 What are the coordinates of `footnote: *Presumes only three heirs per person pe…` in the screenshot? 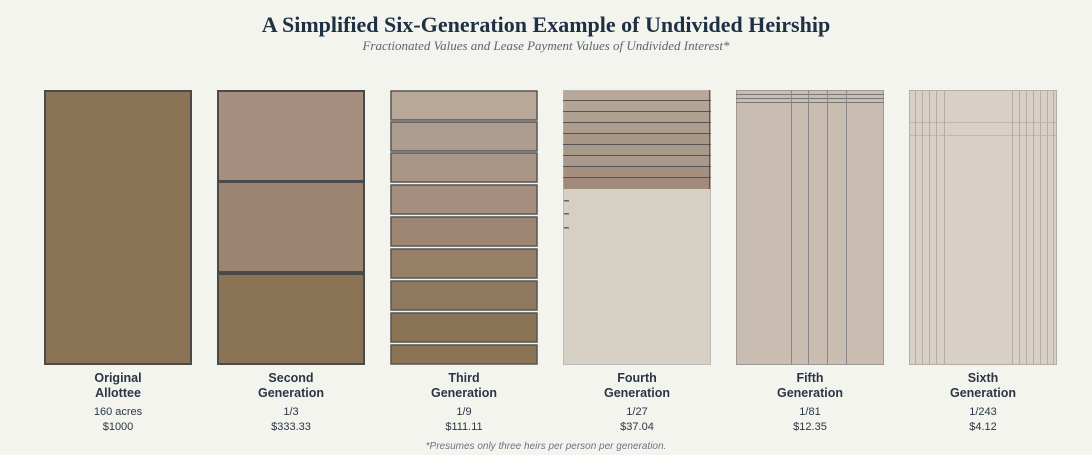 It's located at (546, 446).